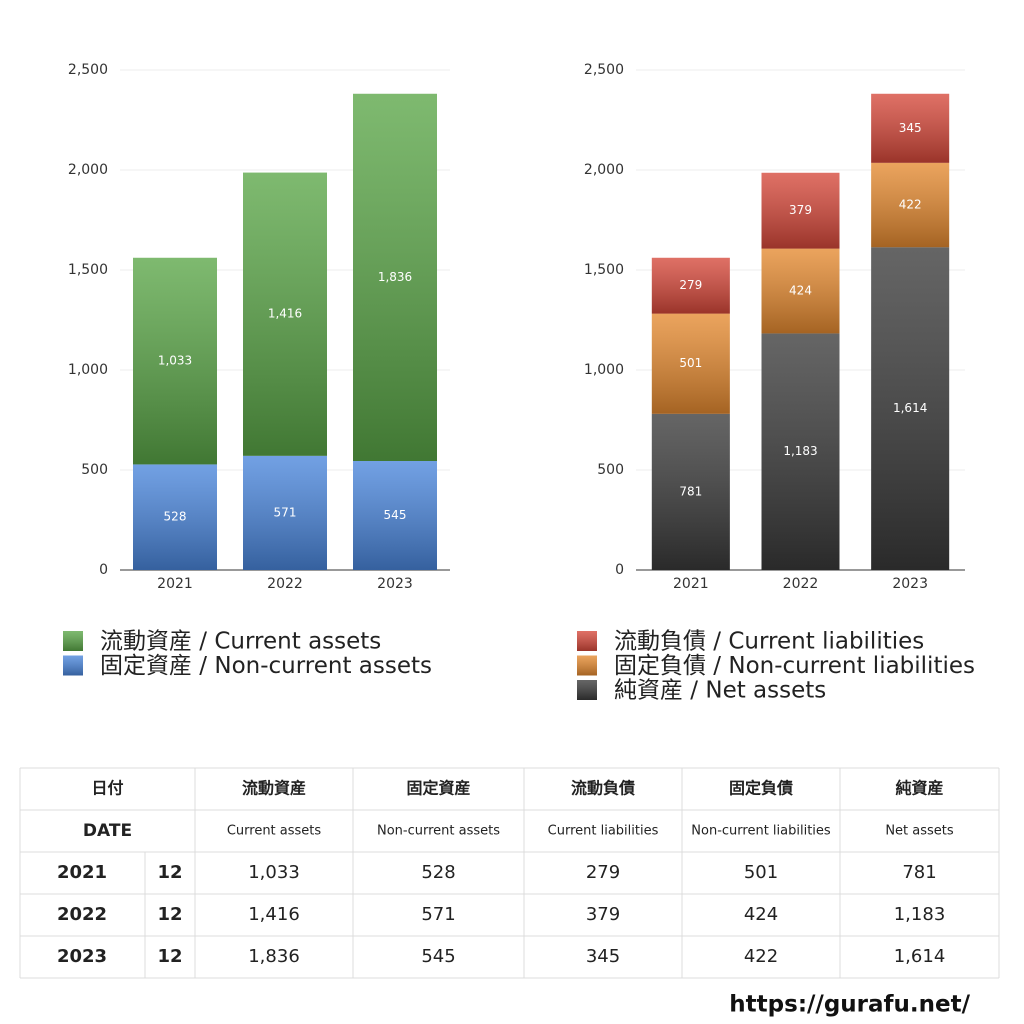 The width and height of the screenshot is (1024, 1024). I want to click on value-label: 545, so click(395, 515).